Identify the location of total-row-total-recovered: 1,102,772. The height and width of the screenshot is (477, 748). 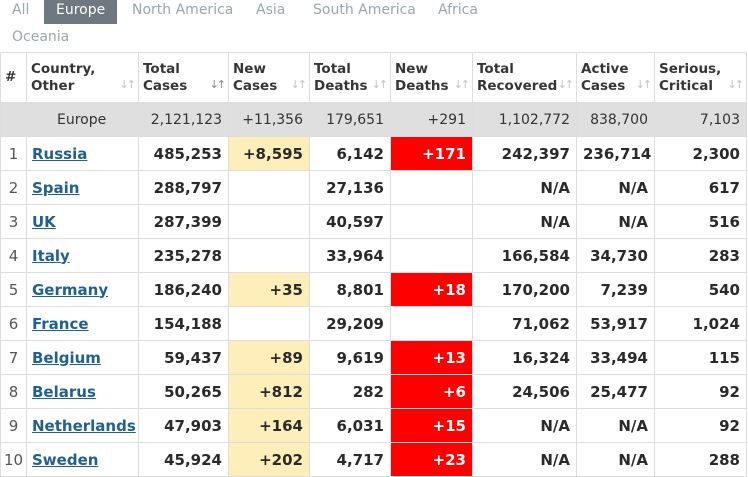
(524, 119).